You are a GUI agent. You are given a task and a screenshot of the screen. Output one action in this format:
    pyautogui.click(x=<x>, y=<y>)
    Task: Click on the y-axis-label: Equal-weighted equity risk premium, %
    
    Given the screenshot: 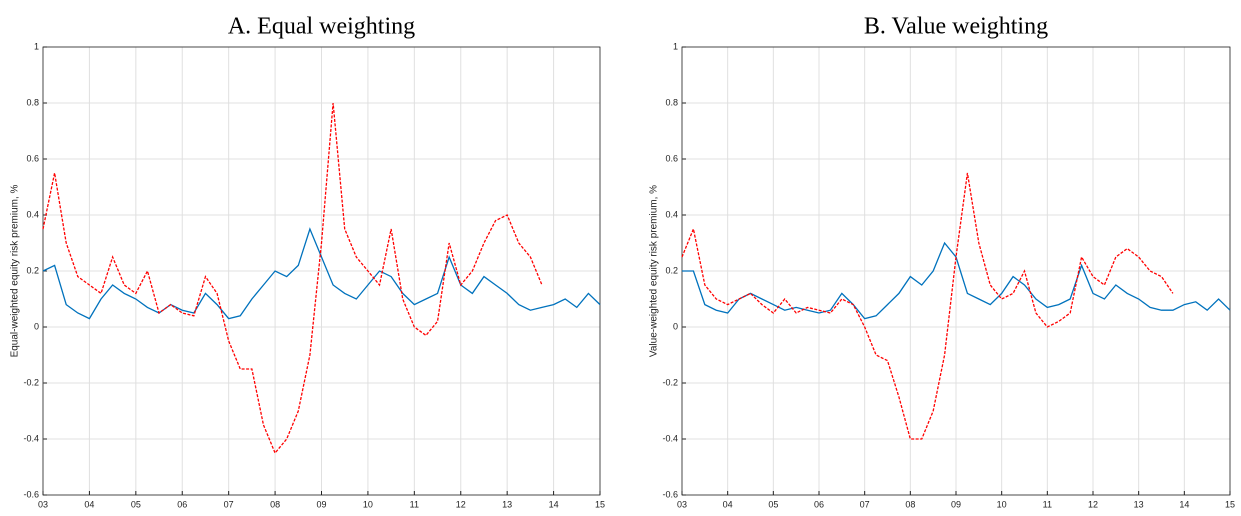 What is the action you would take?
    pyautogui.click(x=15, y=270)
    